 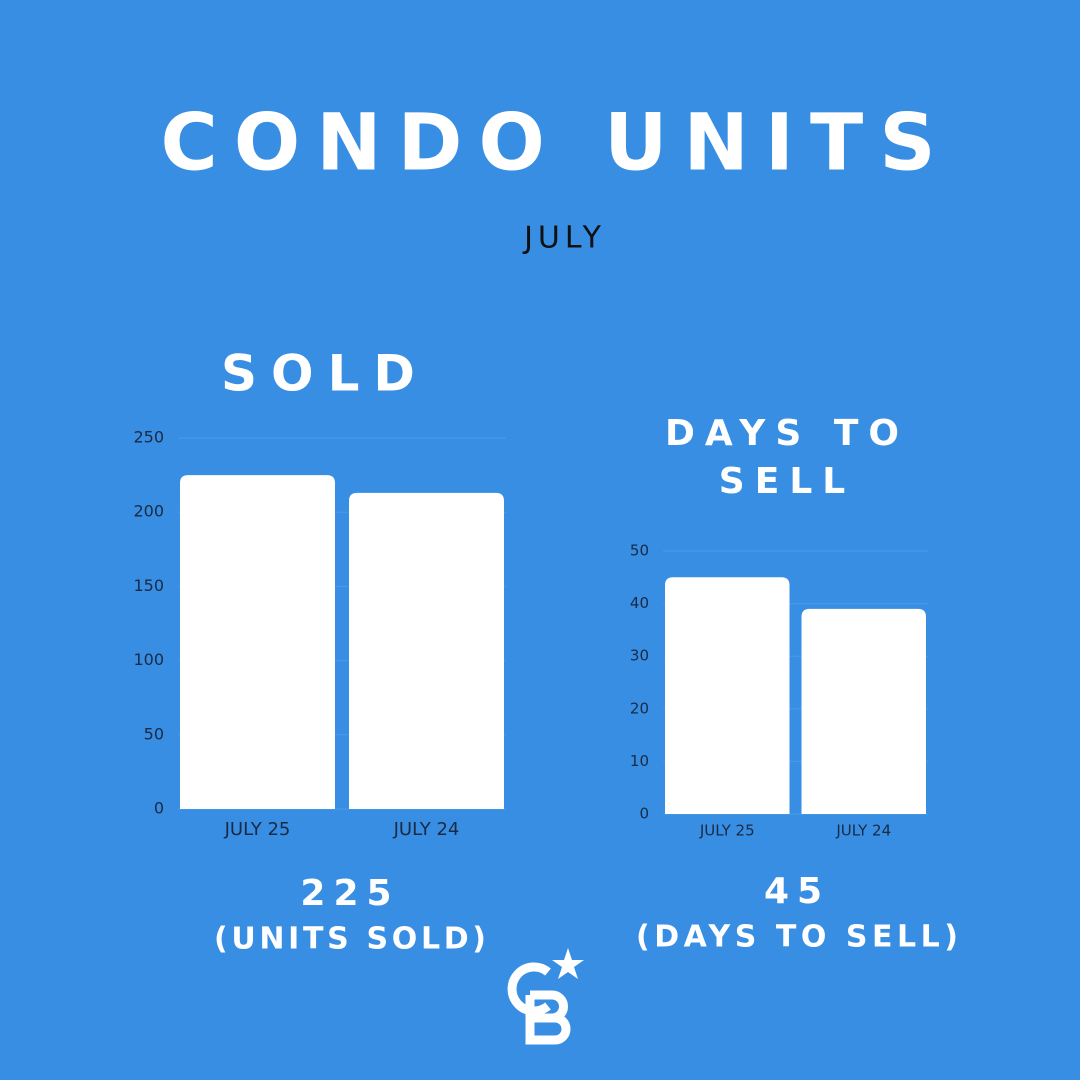 What do you see at coordinates (639, 656) in the screenshot?
I see `y-tick-label: 30` at bounding box center [639, 656].